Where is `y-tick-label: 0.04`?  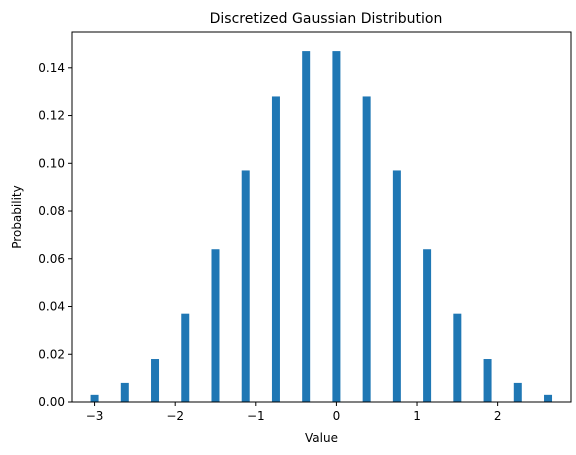 y-tick-label: 0.04 is located at coordinates (51, 307).